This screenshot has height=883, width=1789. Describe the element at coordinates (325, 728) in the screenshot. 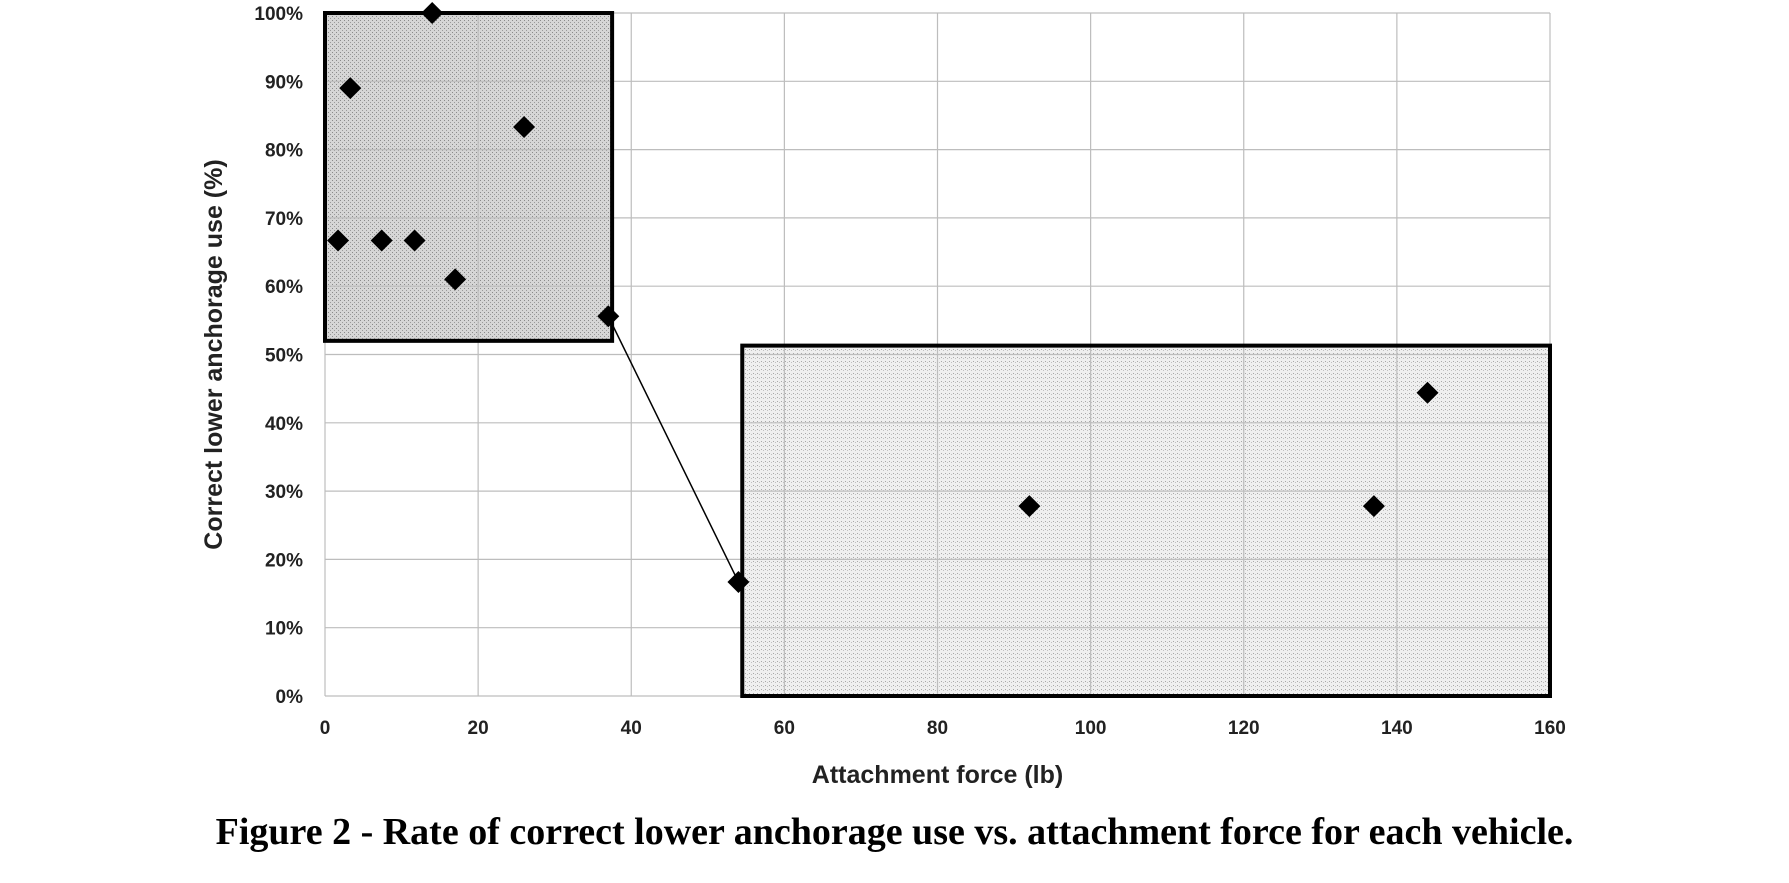

I see `x-tick-label: 0` at that location.